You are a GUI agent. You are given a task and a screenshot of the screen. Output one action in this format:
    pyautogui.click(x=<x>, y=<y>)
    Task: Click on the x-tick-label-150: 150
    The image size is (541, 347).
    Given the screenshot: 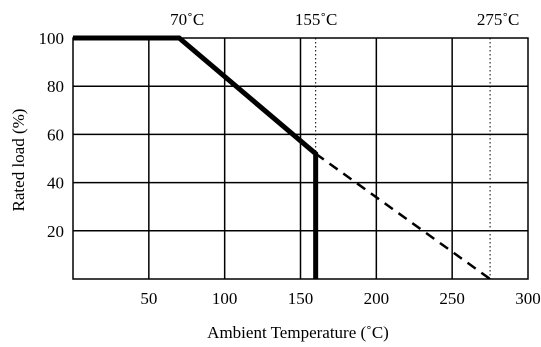 What is the action you would take?
    pyautogui.click(x=301, y=298)
    